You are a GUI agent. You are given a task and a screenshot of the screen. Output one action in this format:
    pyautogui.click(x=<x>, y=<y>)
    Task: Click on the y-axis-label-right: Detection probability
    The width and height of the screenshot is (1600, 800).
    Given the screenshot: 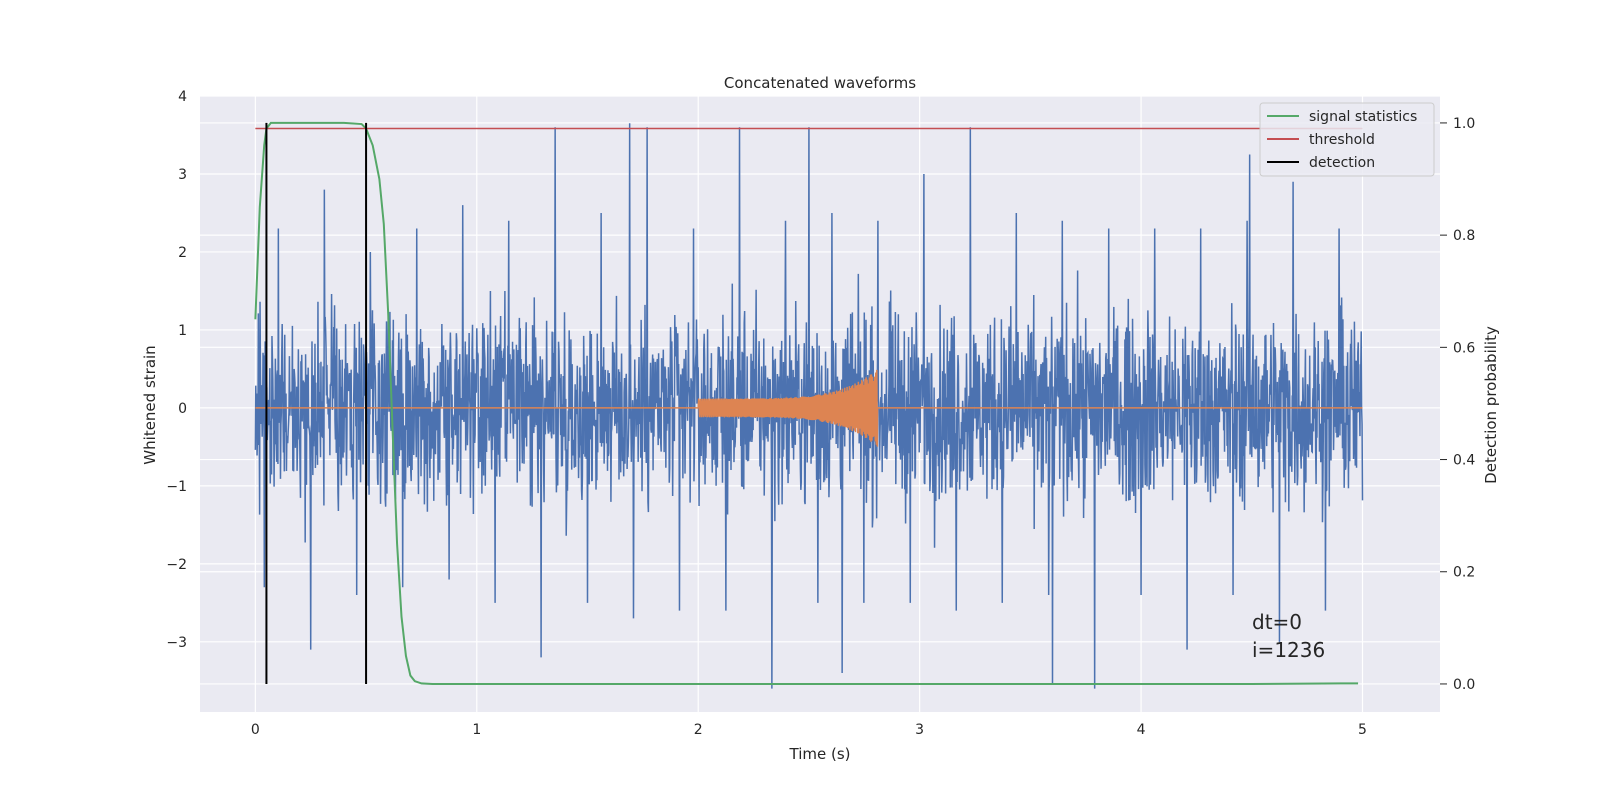 What is the action you would take?
    pyautogui.click(x=1491, y=405)
    